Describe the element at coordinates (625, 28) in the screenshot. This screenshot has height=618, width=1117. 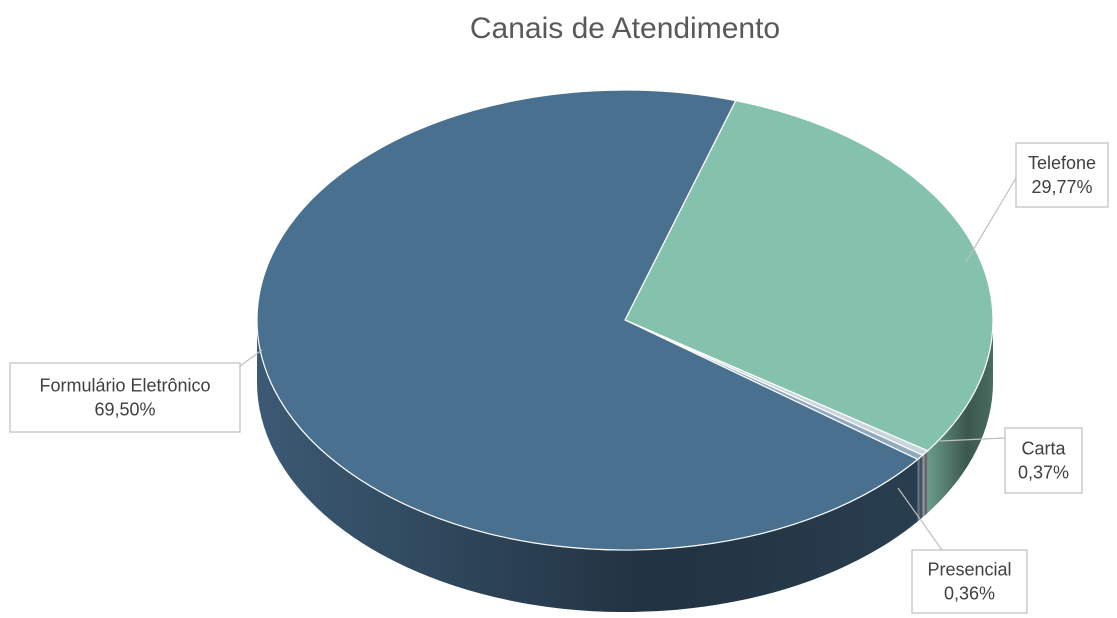
I see `chart-title: Canais de Atendimento` at that location.